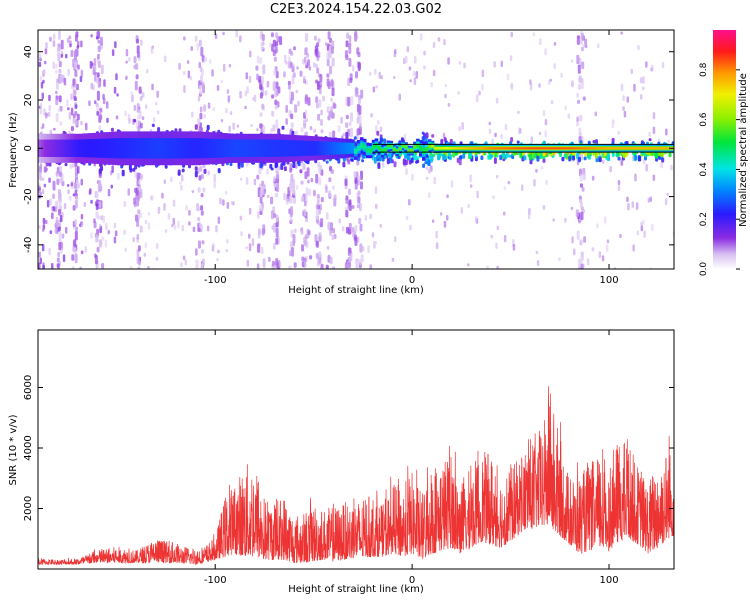  What do you see at coordinates (412, 280) in the screenshot?
I see `x-tick-label: 0` at bounding box center [412, 280].